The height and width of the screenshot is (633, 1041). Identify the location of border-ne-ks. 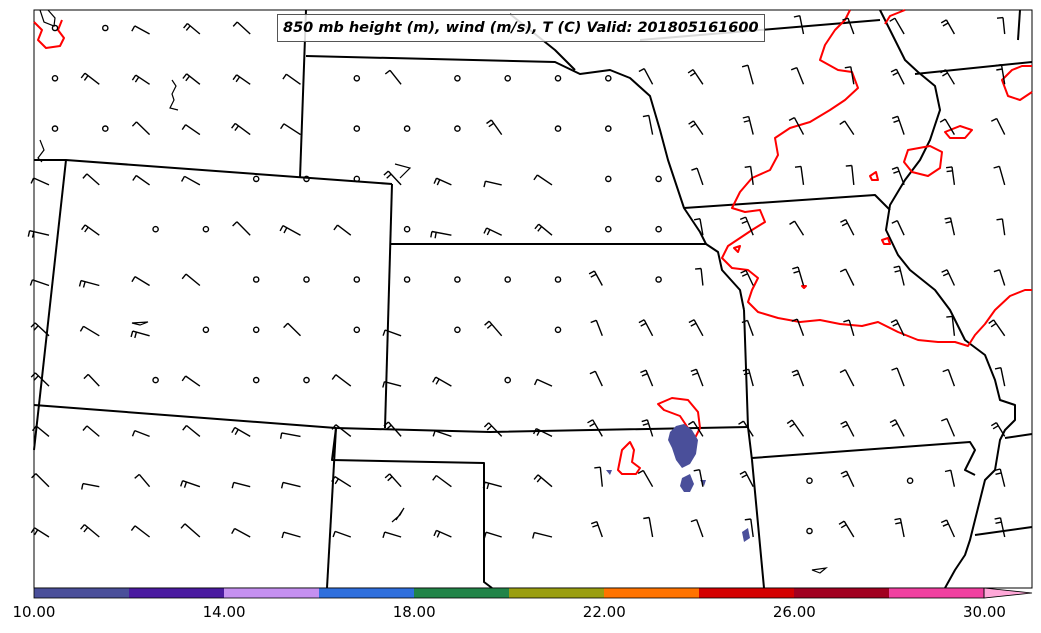
(567, 277).